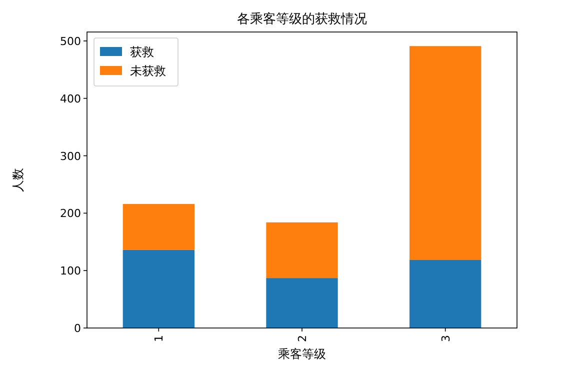 Image resolution: width=576 pixels, height=376 pixels. What do you see at coordinates (142, 52) in the screenshot?
I see `legend-label: 获救` at bounding box center [142, 52].